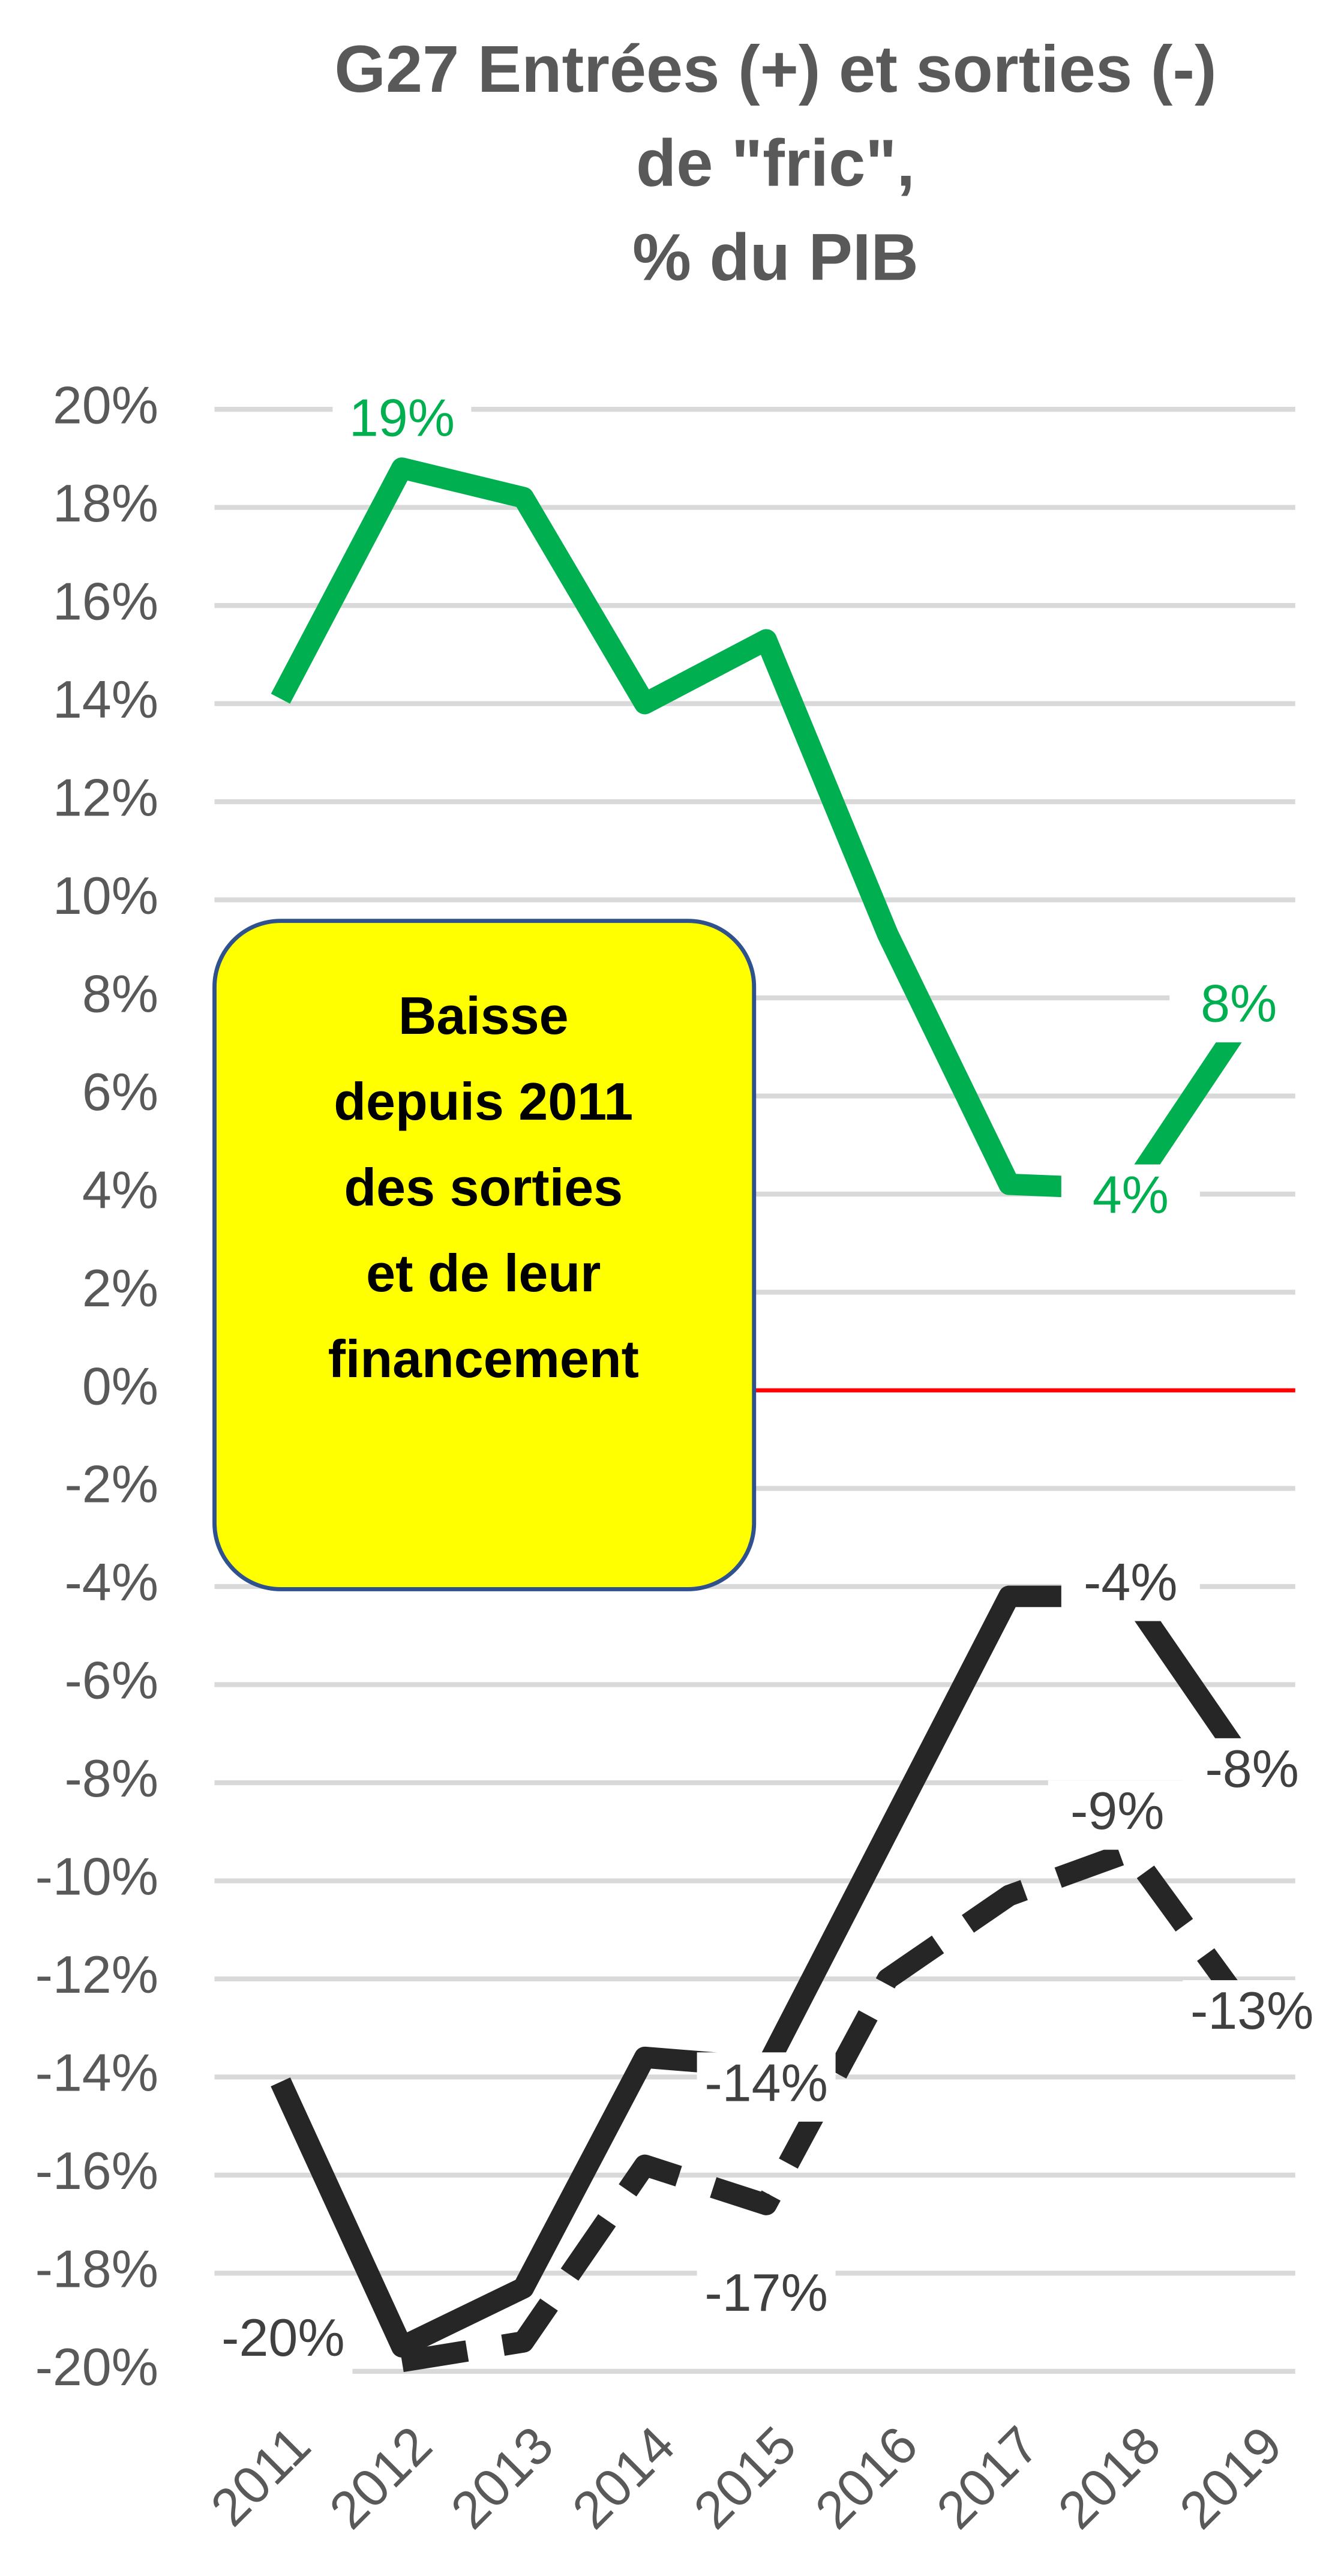 This screenshot has width=1320, height=2576. I want to click on y-tick-label: 8%, so click(120, 993).